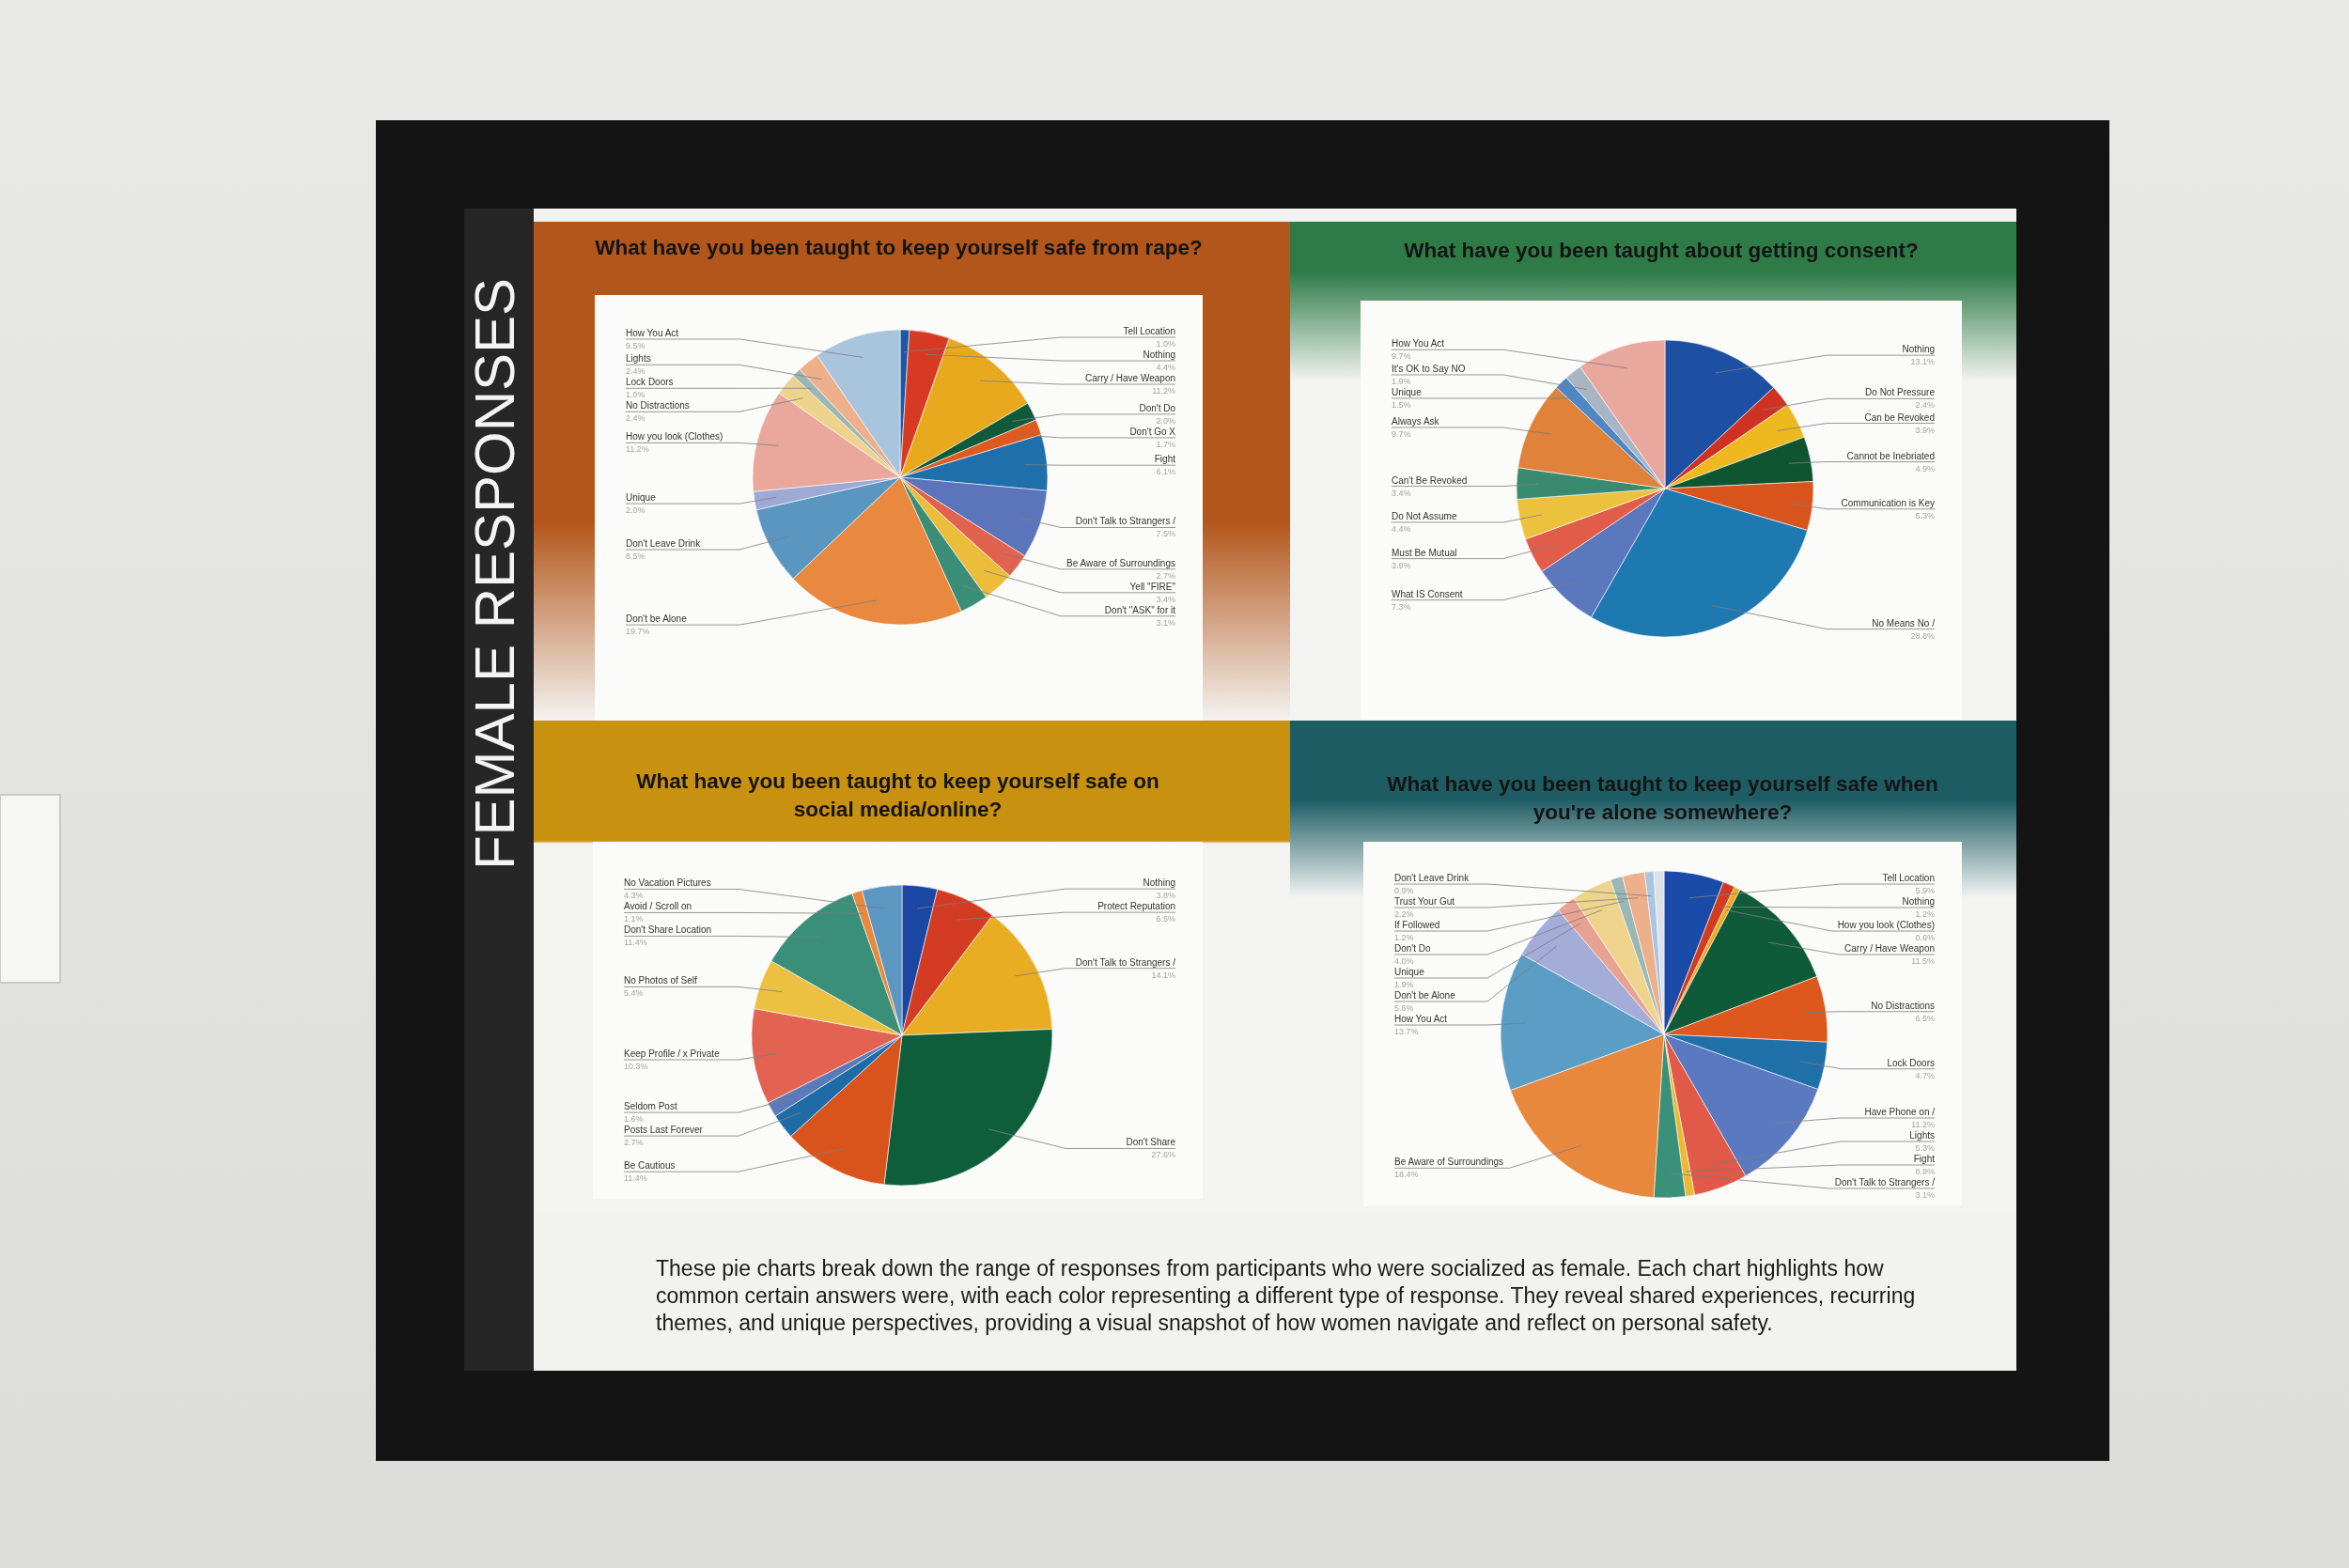  What do you see at coordinates (1157, 407) in the screenshot?
I see `slice-label: Don't Do` at bounding box center [1157, 407].